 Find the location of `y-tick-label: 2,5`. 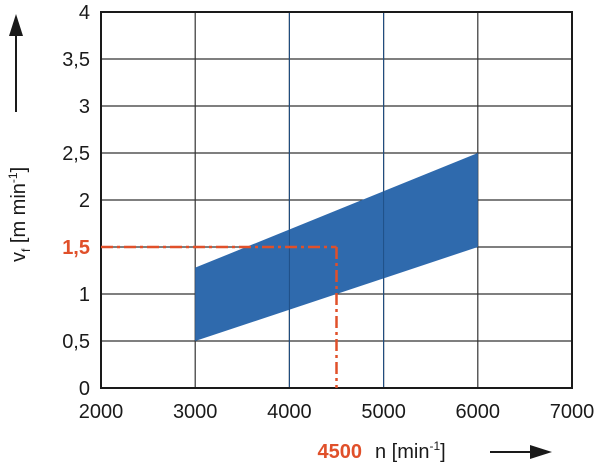

y-tick-label: 2,5 is located at coordinates (76, 154).